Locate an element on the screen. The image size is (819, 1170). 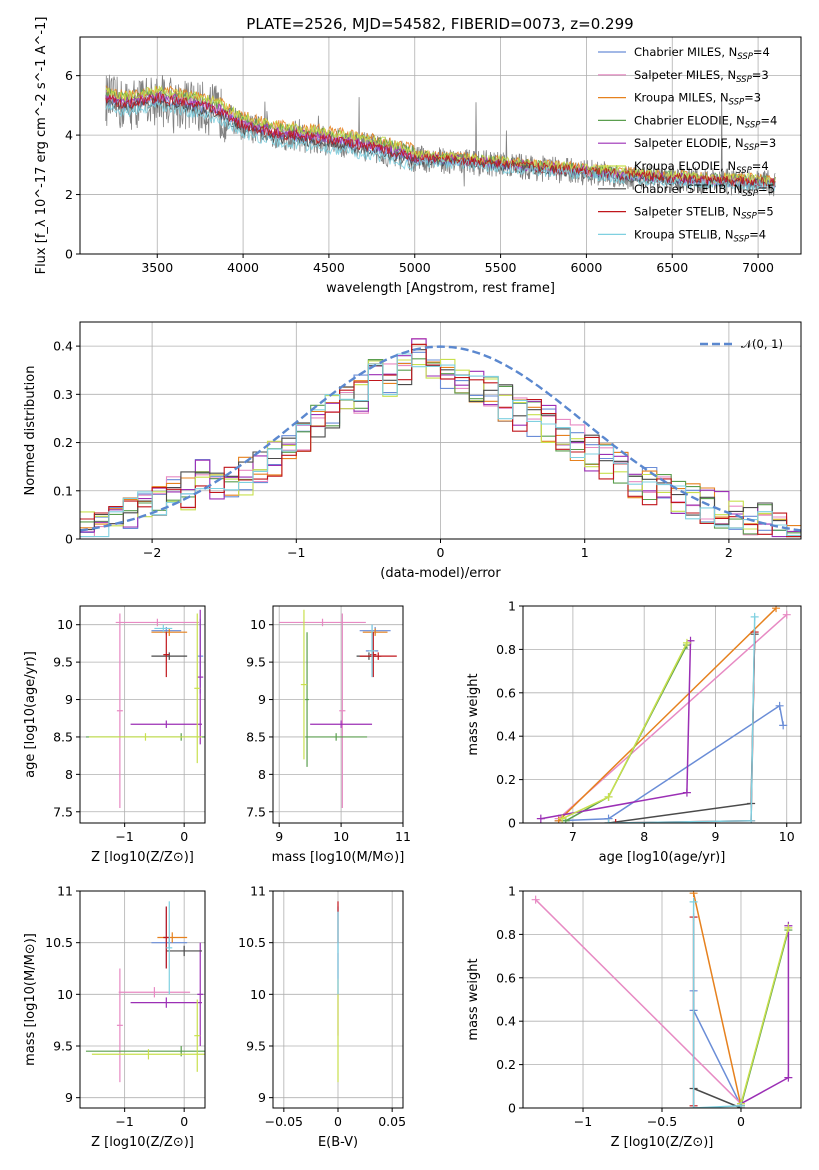
x-axis-label: (data-model)/error is located at coordinates (440, 573).